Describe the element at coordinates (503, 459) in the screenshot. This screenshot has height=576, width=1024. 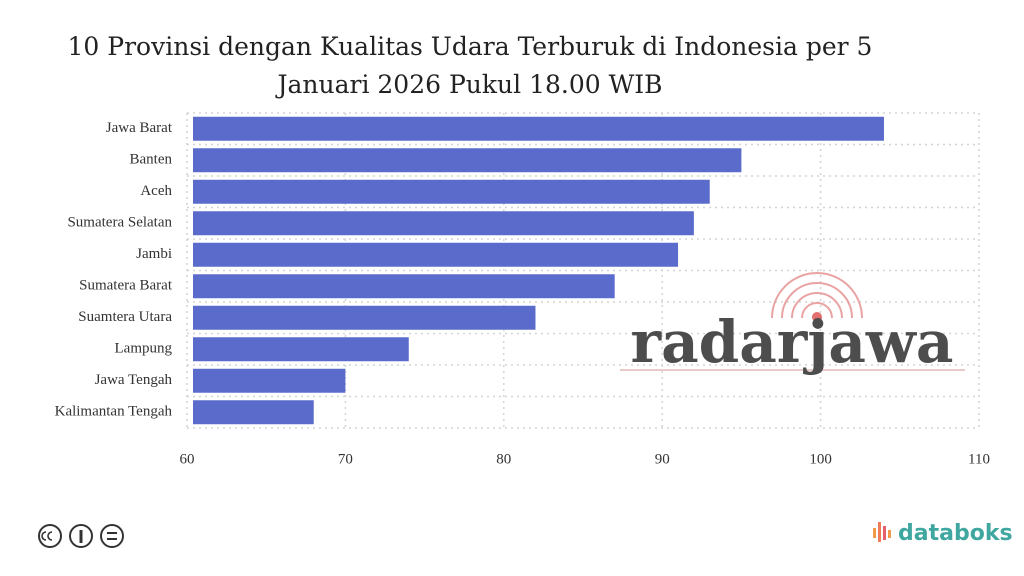
I see `x-tick-label: 80` at that location.